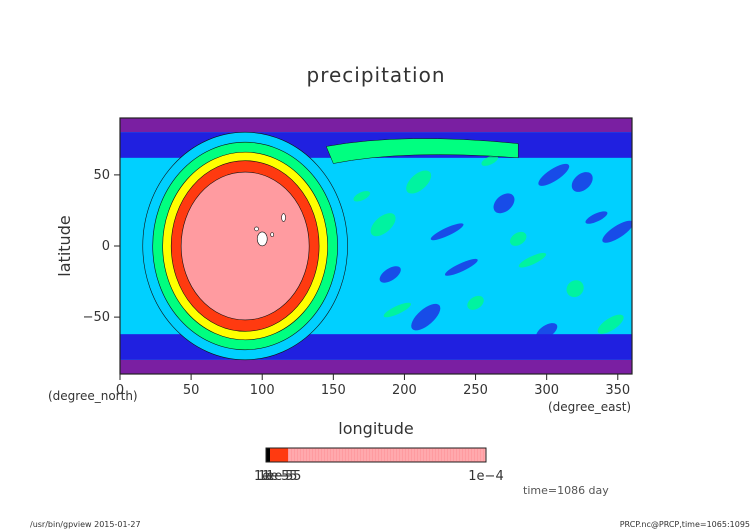  I want to click on colorbar-label-1: 1e−5, so click(271, 476).